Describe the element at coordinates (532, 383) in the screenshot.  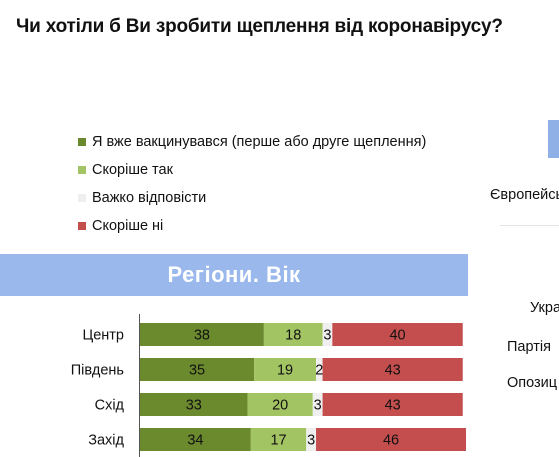
I see `right-panel-label-4: Опозиц` at that location.